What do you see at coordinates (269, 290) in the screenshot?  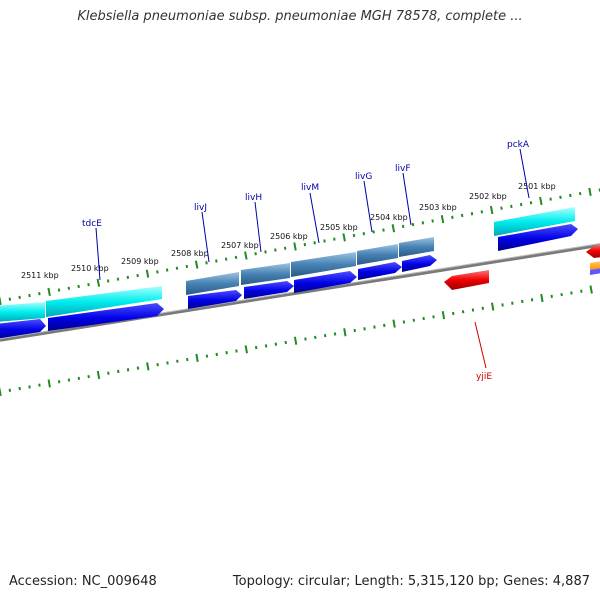 I see `cds-arrow-livH` at bounding box center [269, 290].